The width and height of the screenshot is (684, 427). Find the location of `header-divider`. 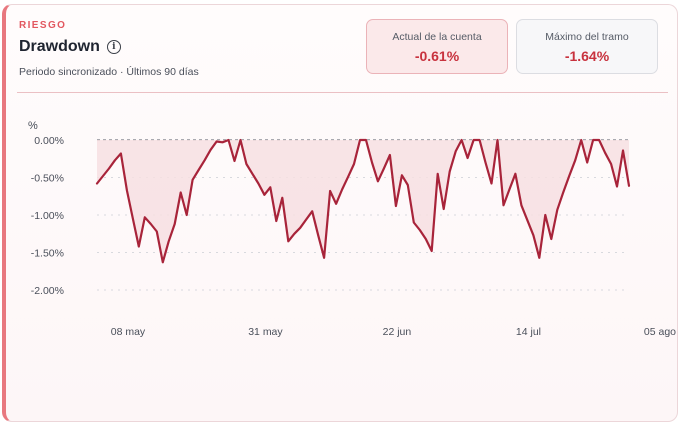

header-divider is located at coordinates (342, 92).